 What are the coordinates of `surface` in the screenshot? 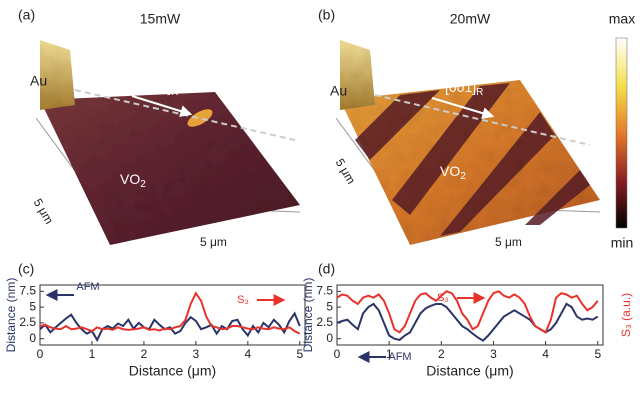 It's located at (170, 168).